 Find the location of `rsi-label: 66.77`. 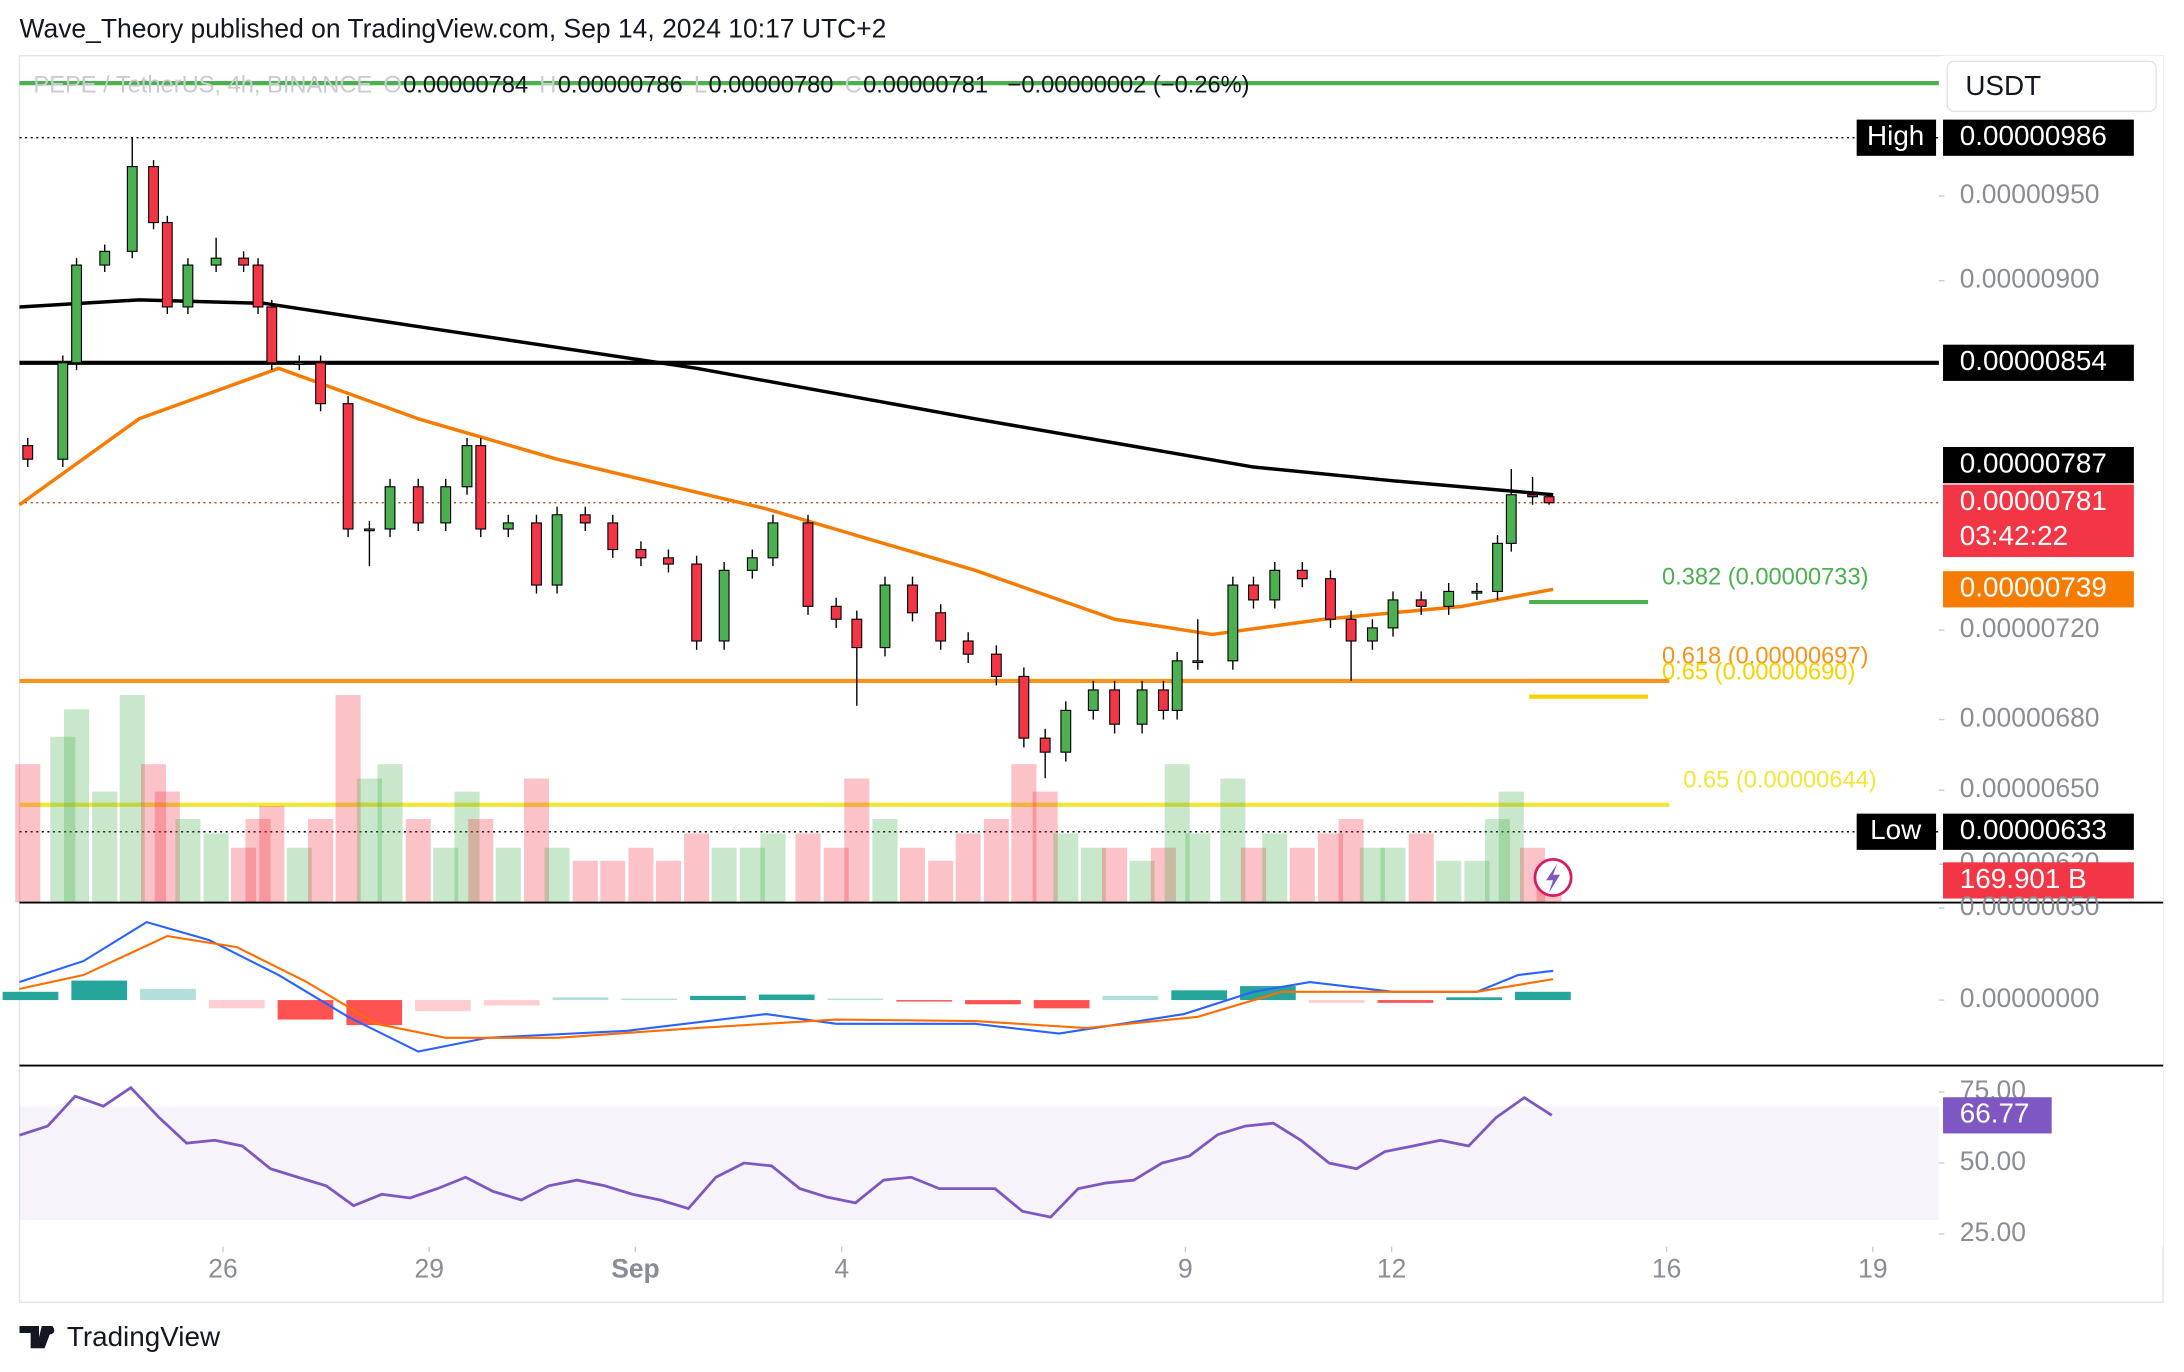

rsi-label: 66.77 is located at coordinates (1995, 1113).